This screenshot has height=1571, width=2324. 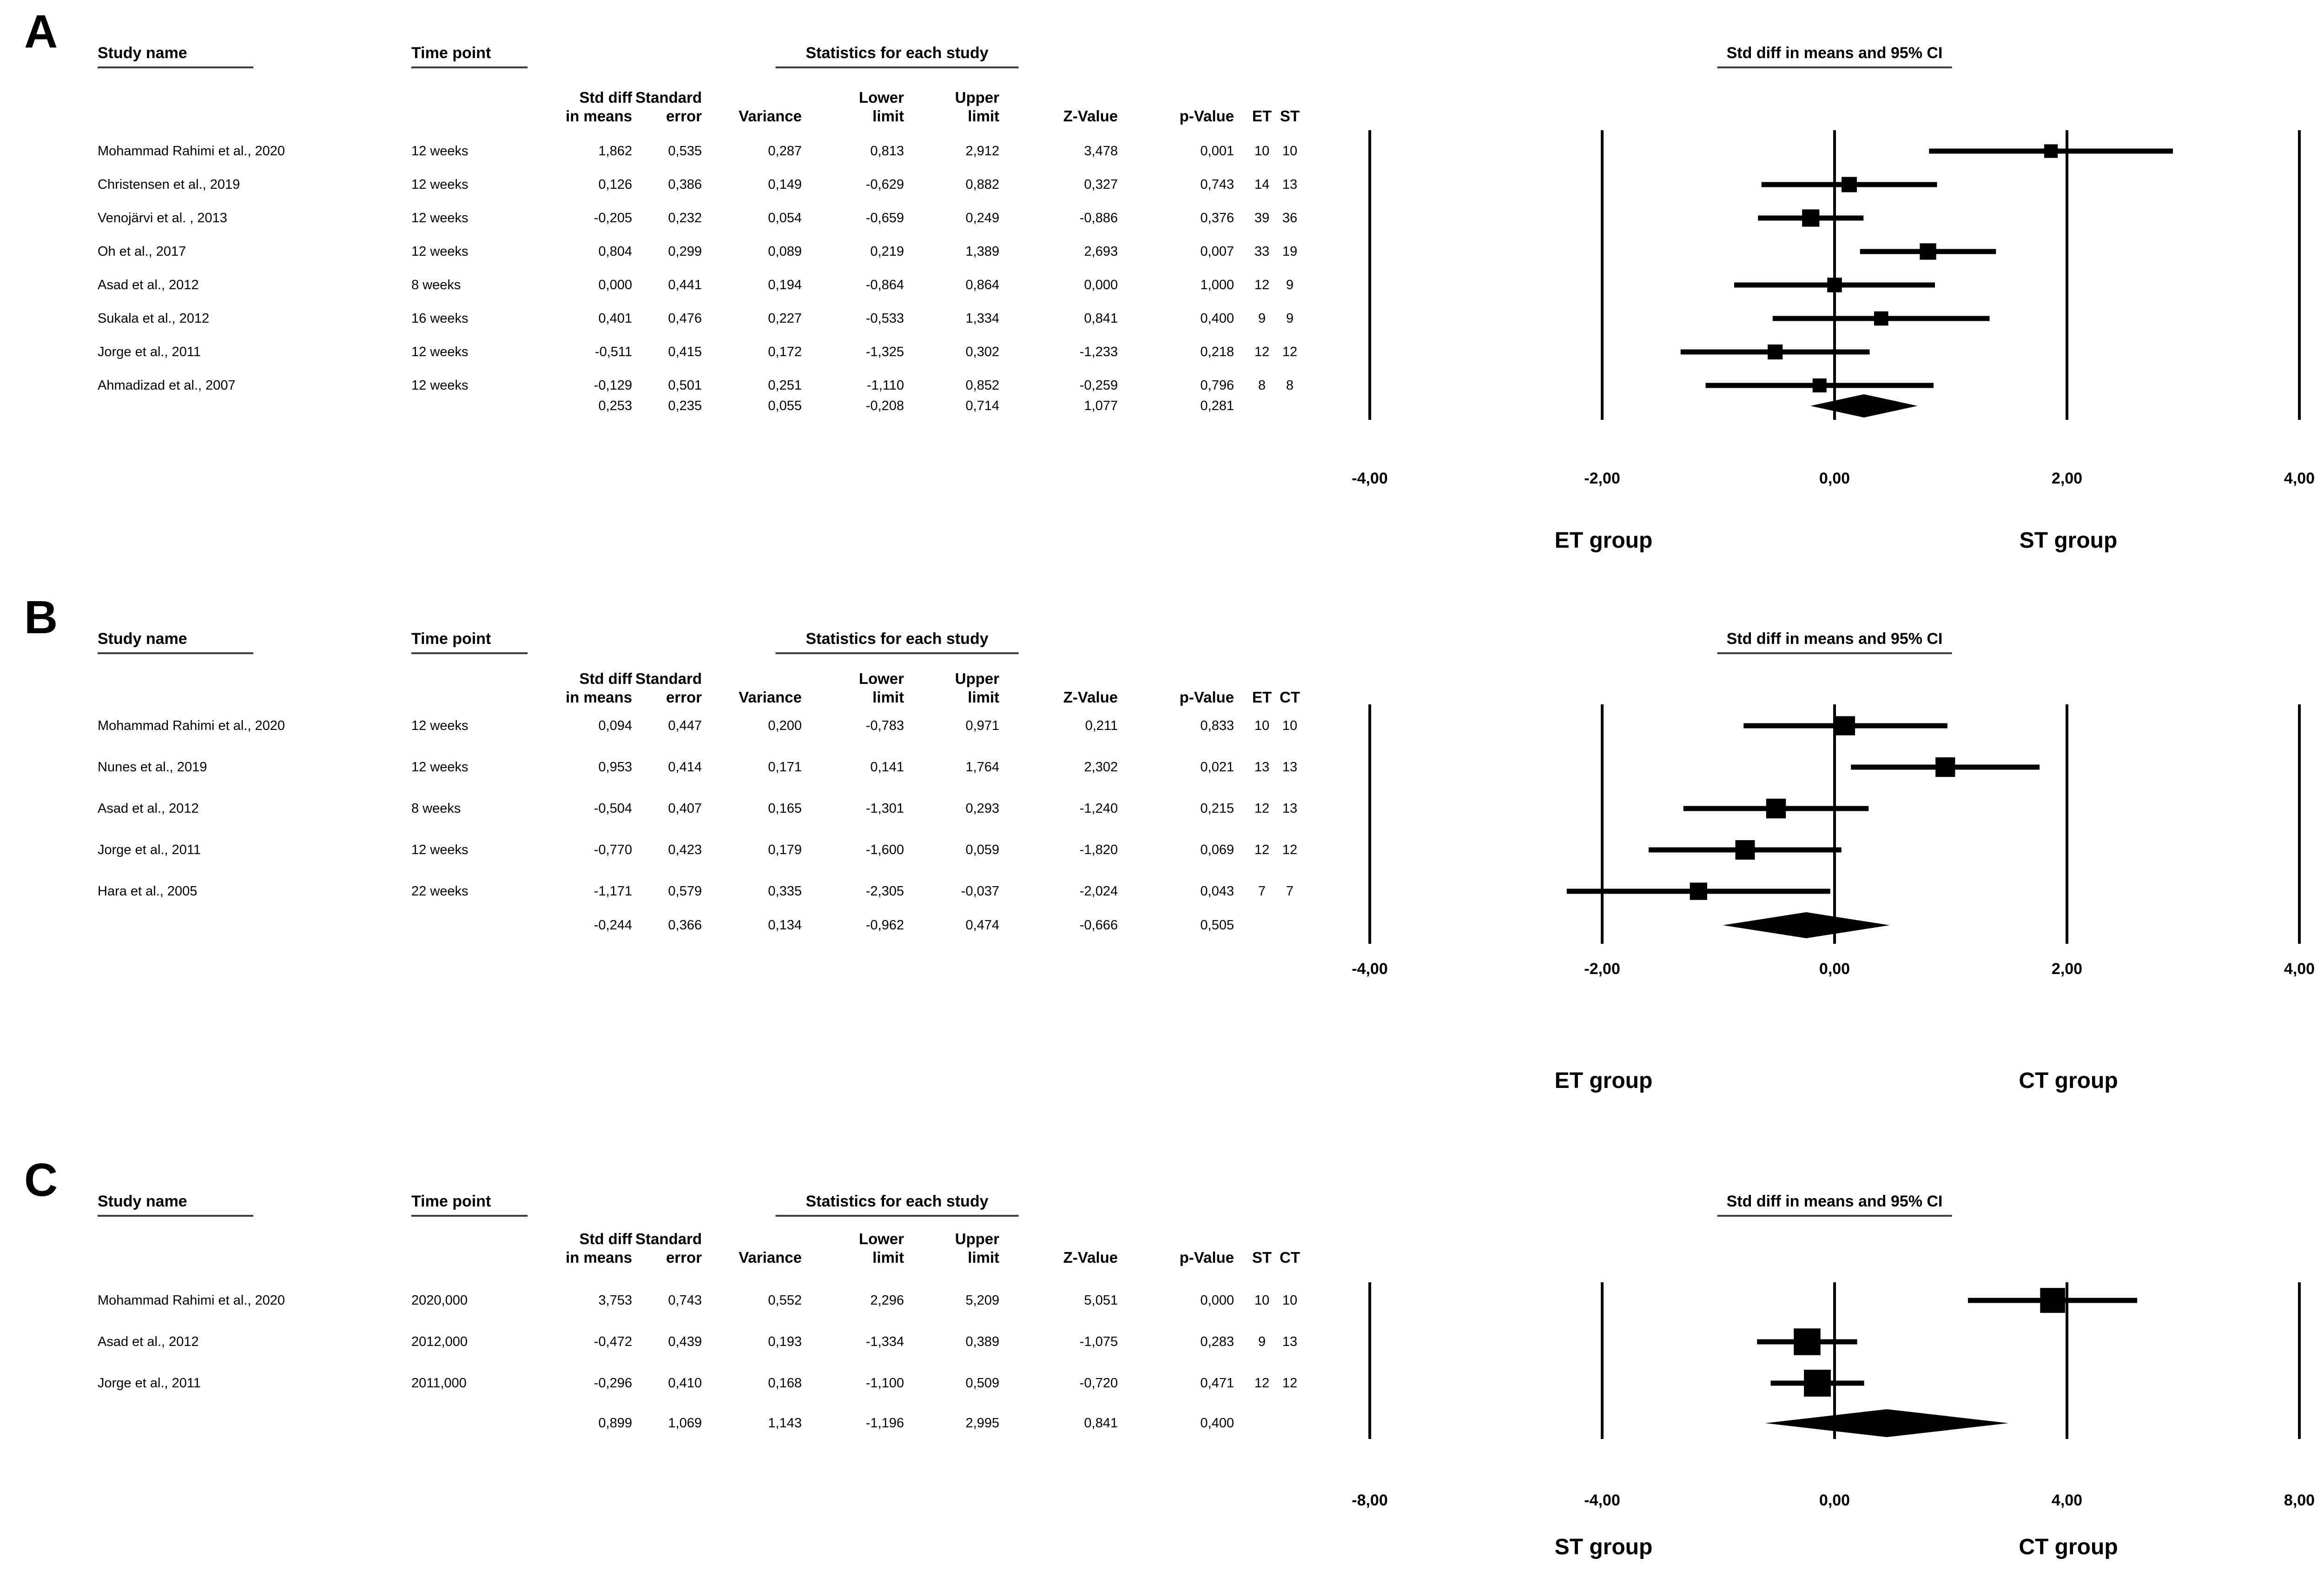 I want to click on stat-value: 0,509, so click(x=982, y=1384).